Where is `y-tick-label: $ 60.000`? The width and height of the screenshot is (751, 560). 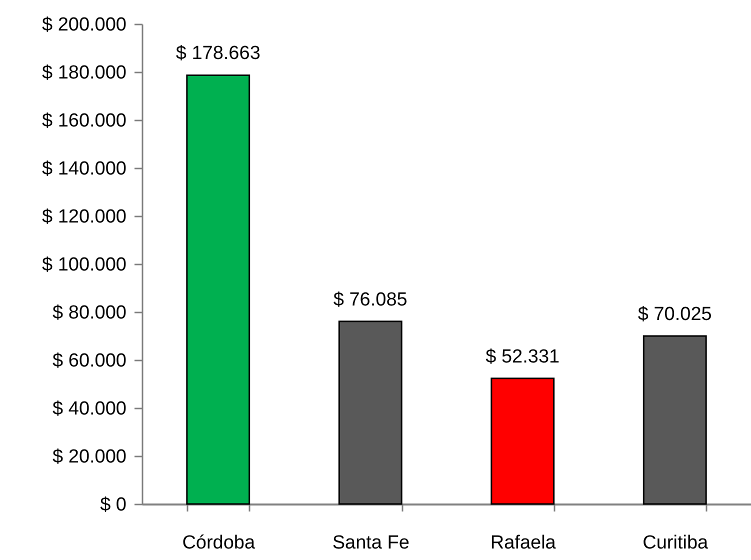 y-tick-label: $ 60.000 is located at coordinates (89, 361).